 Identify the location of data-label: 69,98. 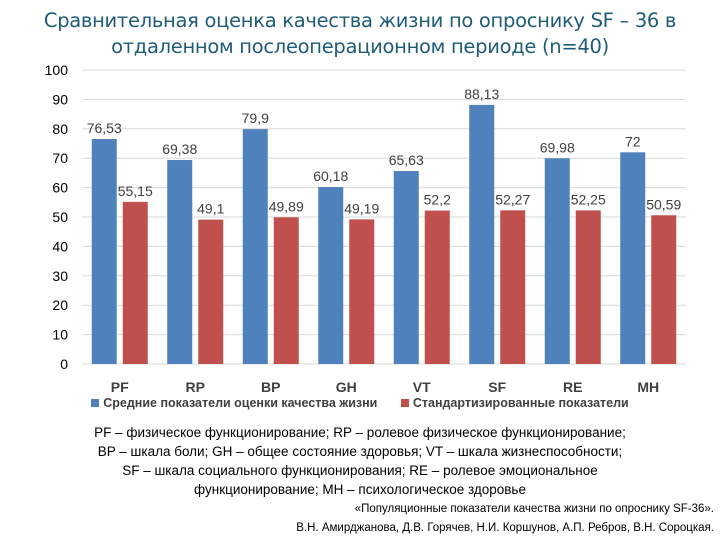
(557, 147).